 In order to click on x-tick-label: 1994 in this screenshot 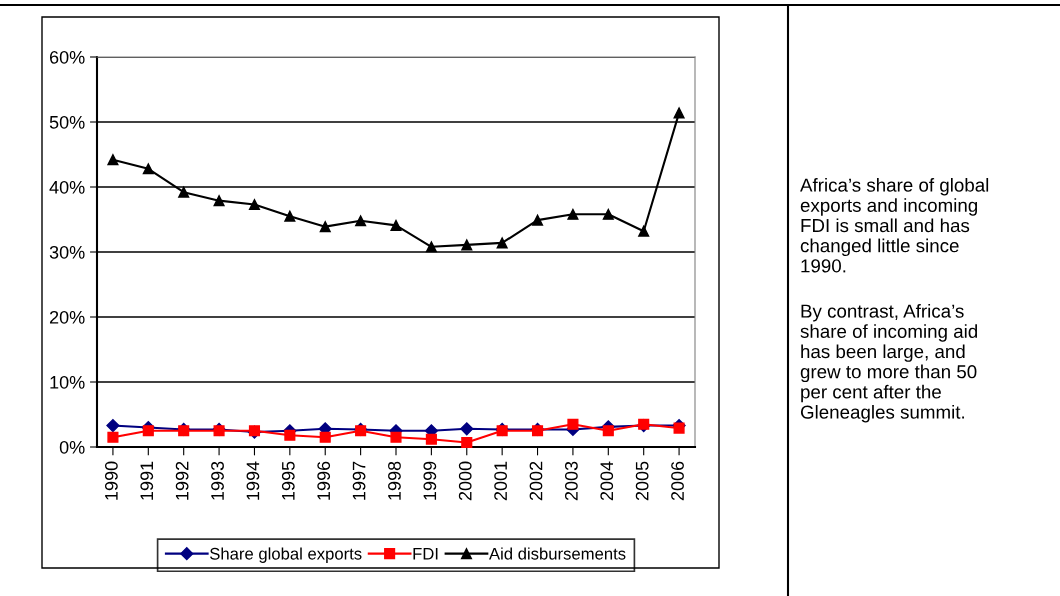, I will do `click(253, 480)`.